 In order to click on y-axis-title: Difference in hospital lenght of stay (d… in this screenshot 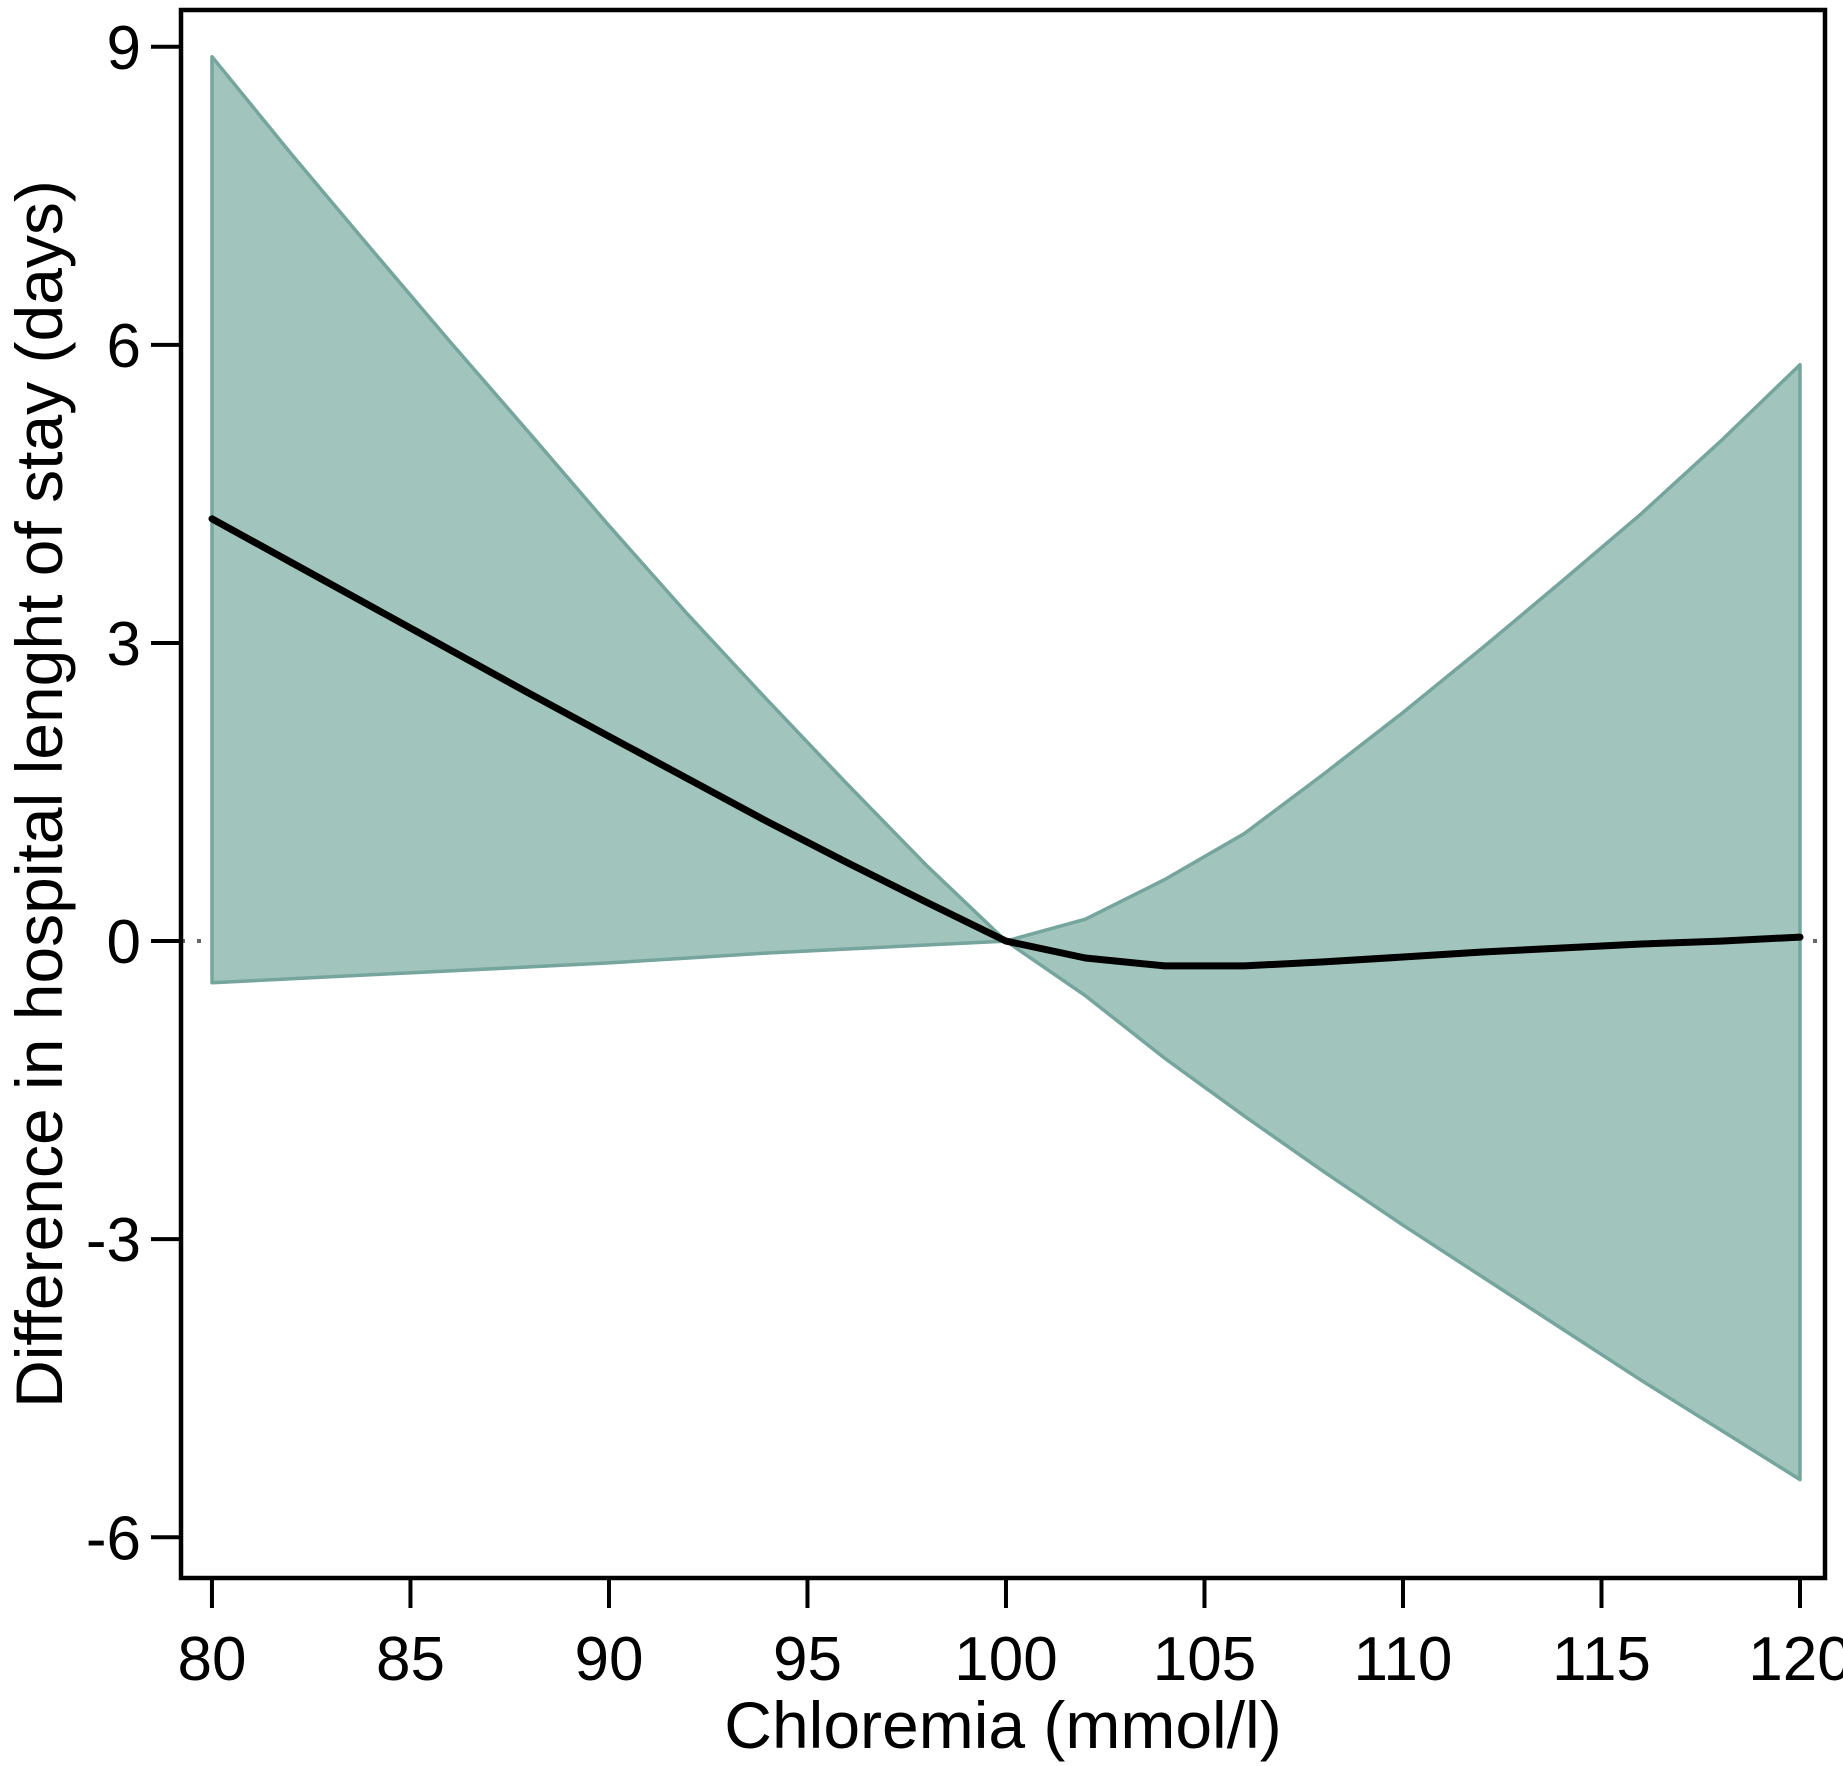, I will do `click(39, 794)`.